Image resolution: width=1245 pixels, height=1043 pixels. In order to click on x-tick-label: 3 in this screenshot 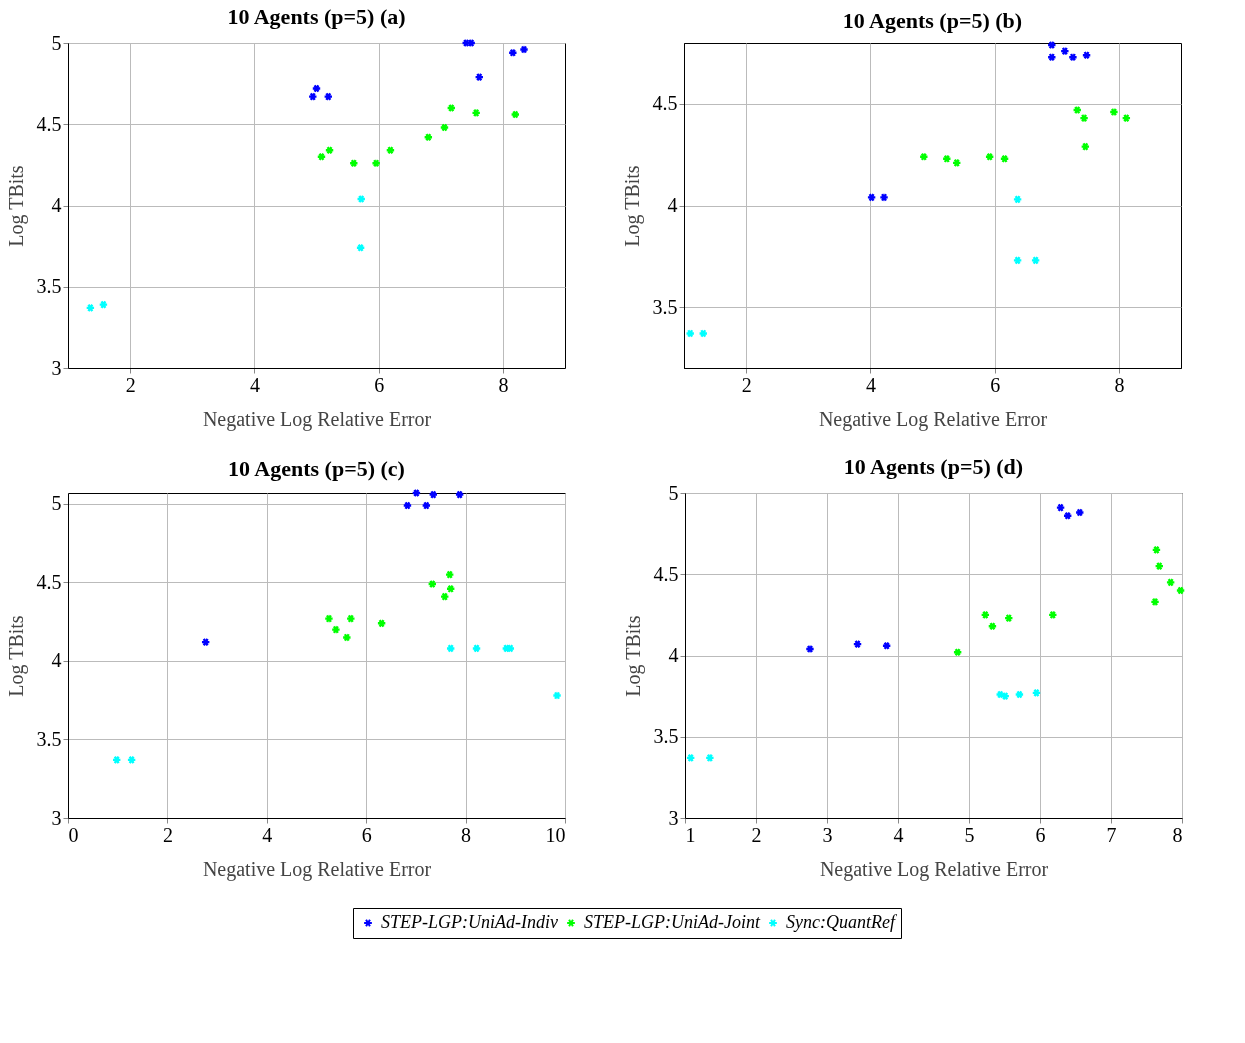, I will do `click(827, 834)`.